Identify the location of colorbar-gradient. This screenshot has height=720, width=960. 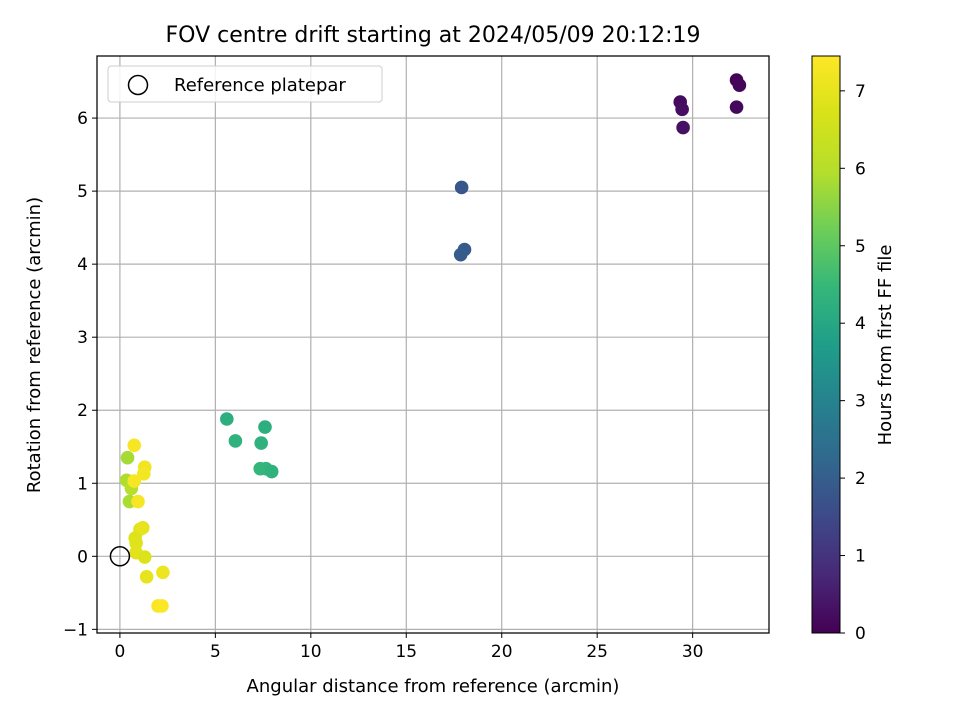
(826, 344).